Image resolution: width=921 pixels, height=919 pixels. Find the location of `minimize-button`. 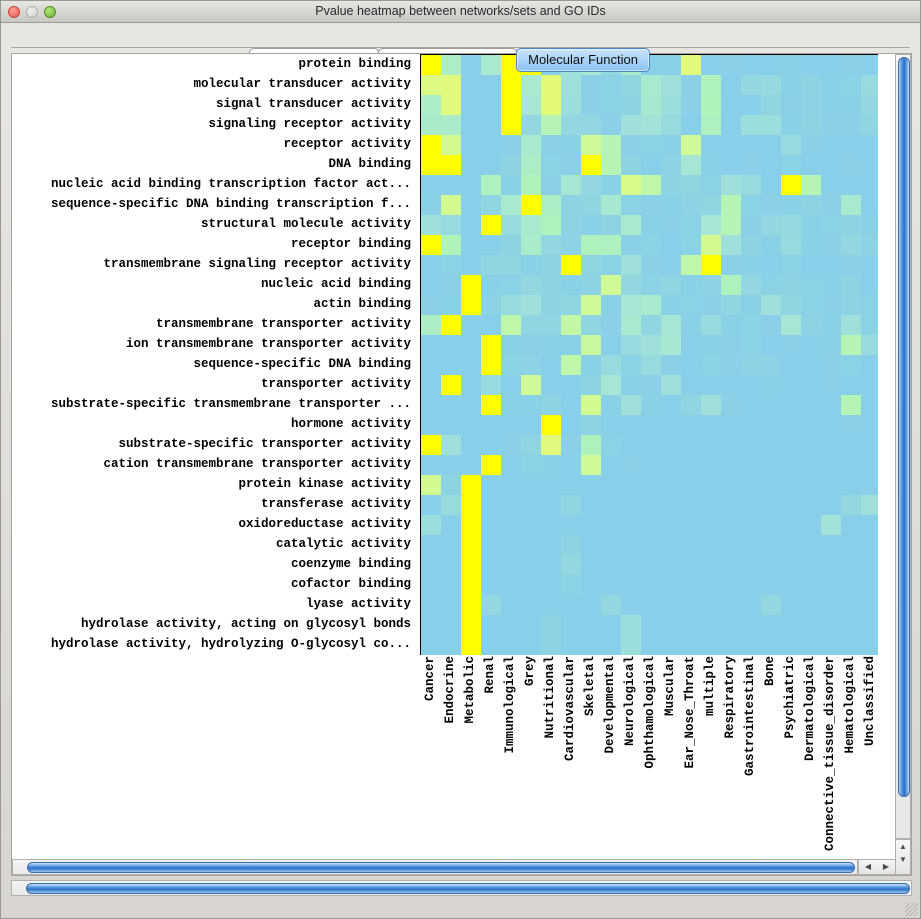

minimize-button is located at coordinates (32, 12).